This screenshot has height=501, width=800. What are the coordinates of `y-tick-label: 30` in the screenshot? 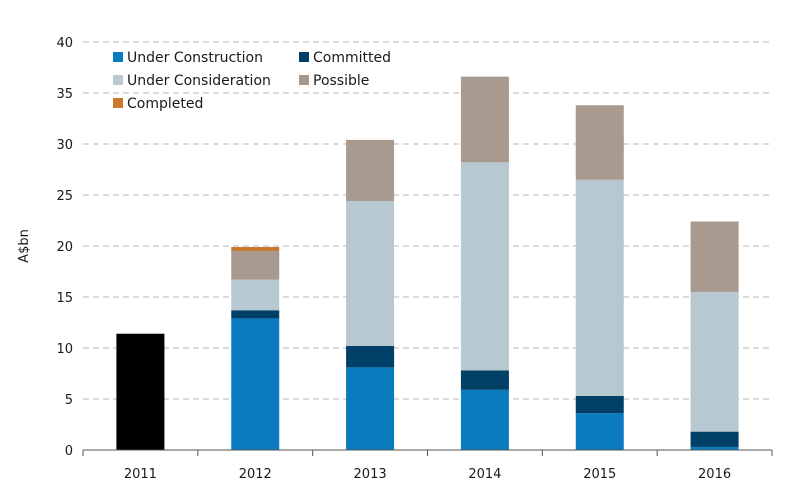 It's located at (64, 145).